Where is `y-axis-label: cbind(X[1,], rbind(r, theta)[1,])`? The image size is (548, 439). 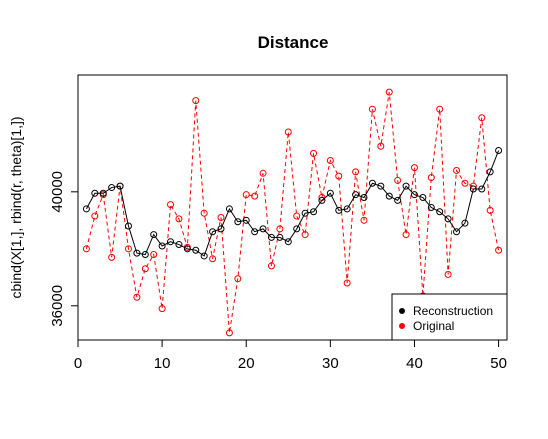
y-axis-label: cbind(X[1,], rbind(r, theta)[1,]) is located at coordinates (16, 207).